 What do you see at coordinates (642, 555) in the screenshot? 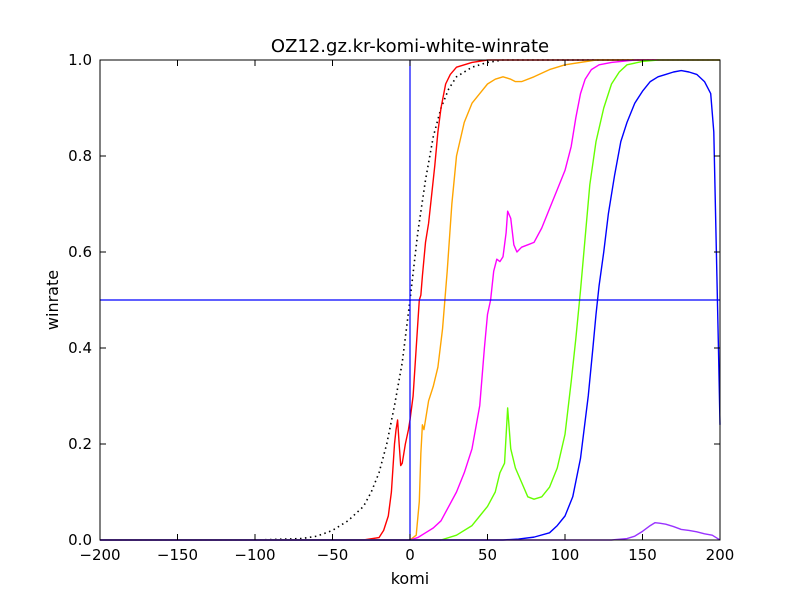
I see `x-tick-label: 150` at bounding box center [642, 555].